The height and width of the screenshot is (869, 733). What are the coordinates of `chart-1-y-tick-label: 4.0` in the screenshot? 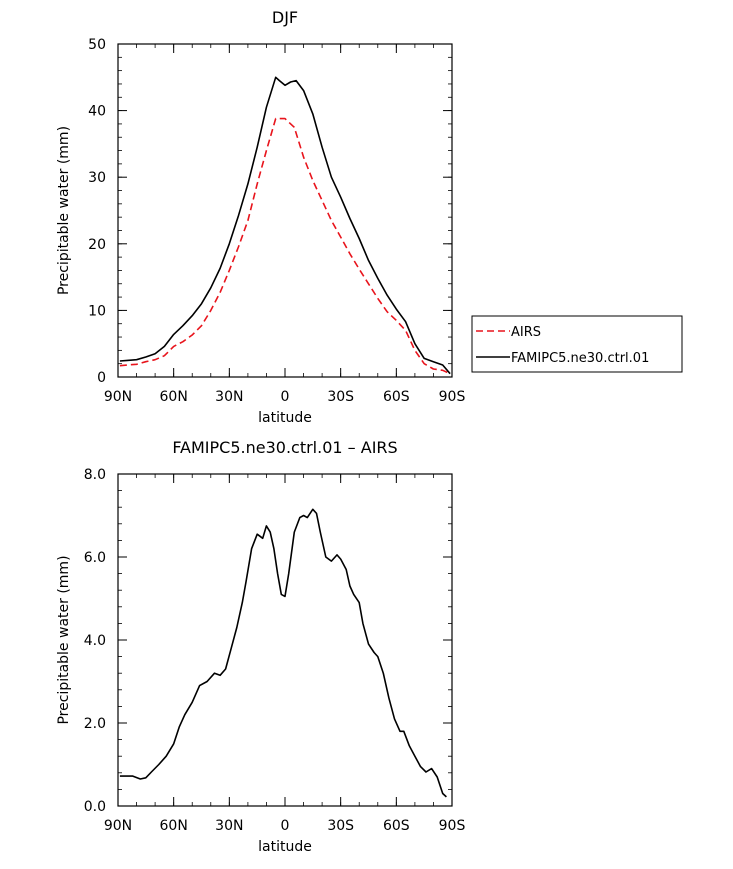 It's located at (95, 641).